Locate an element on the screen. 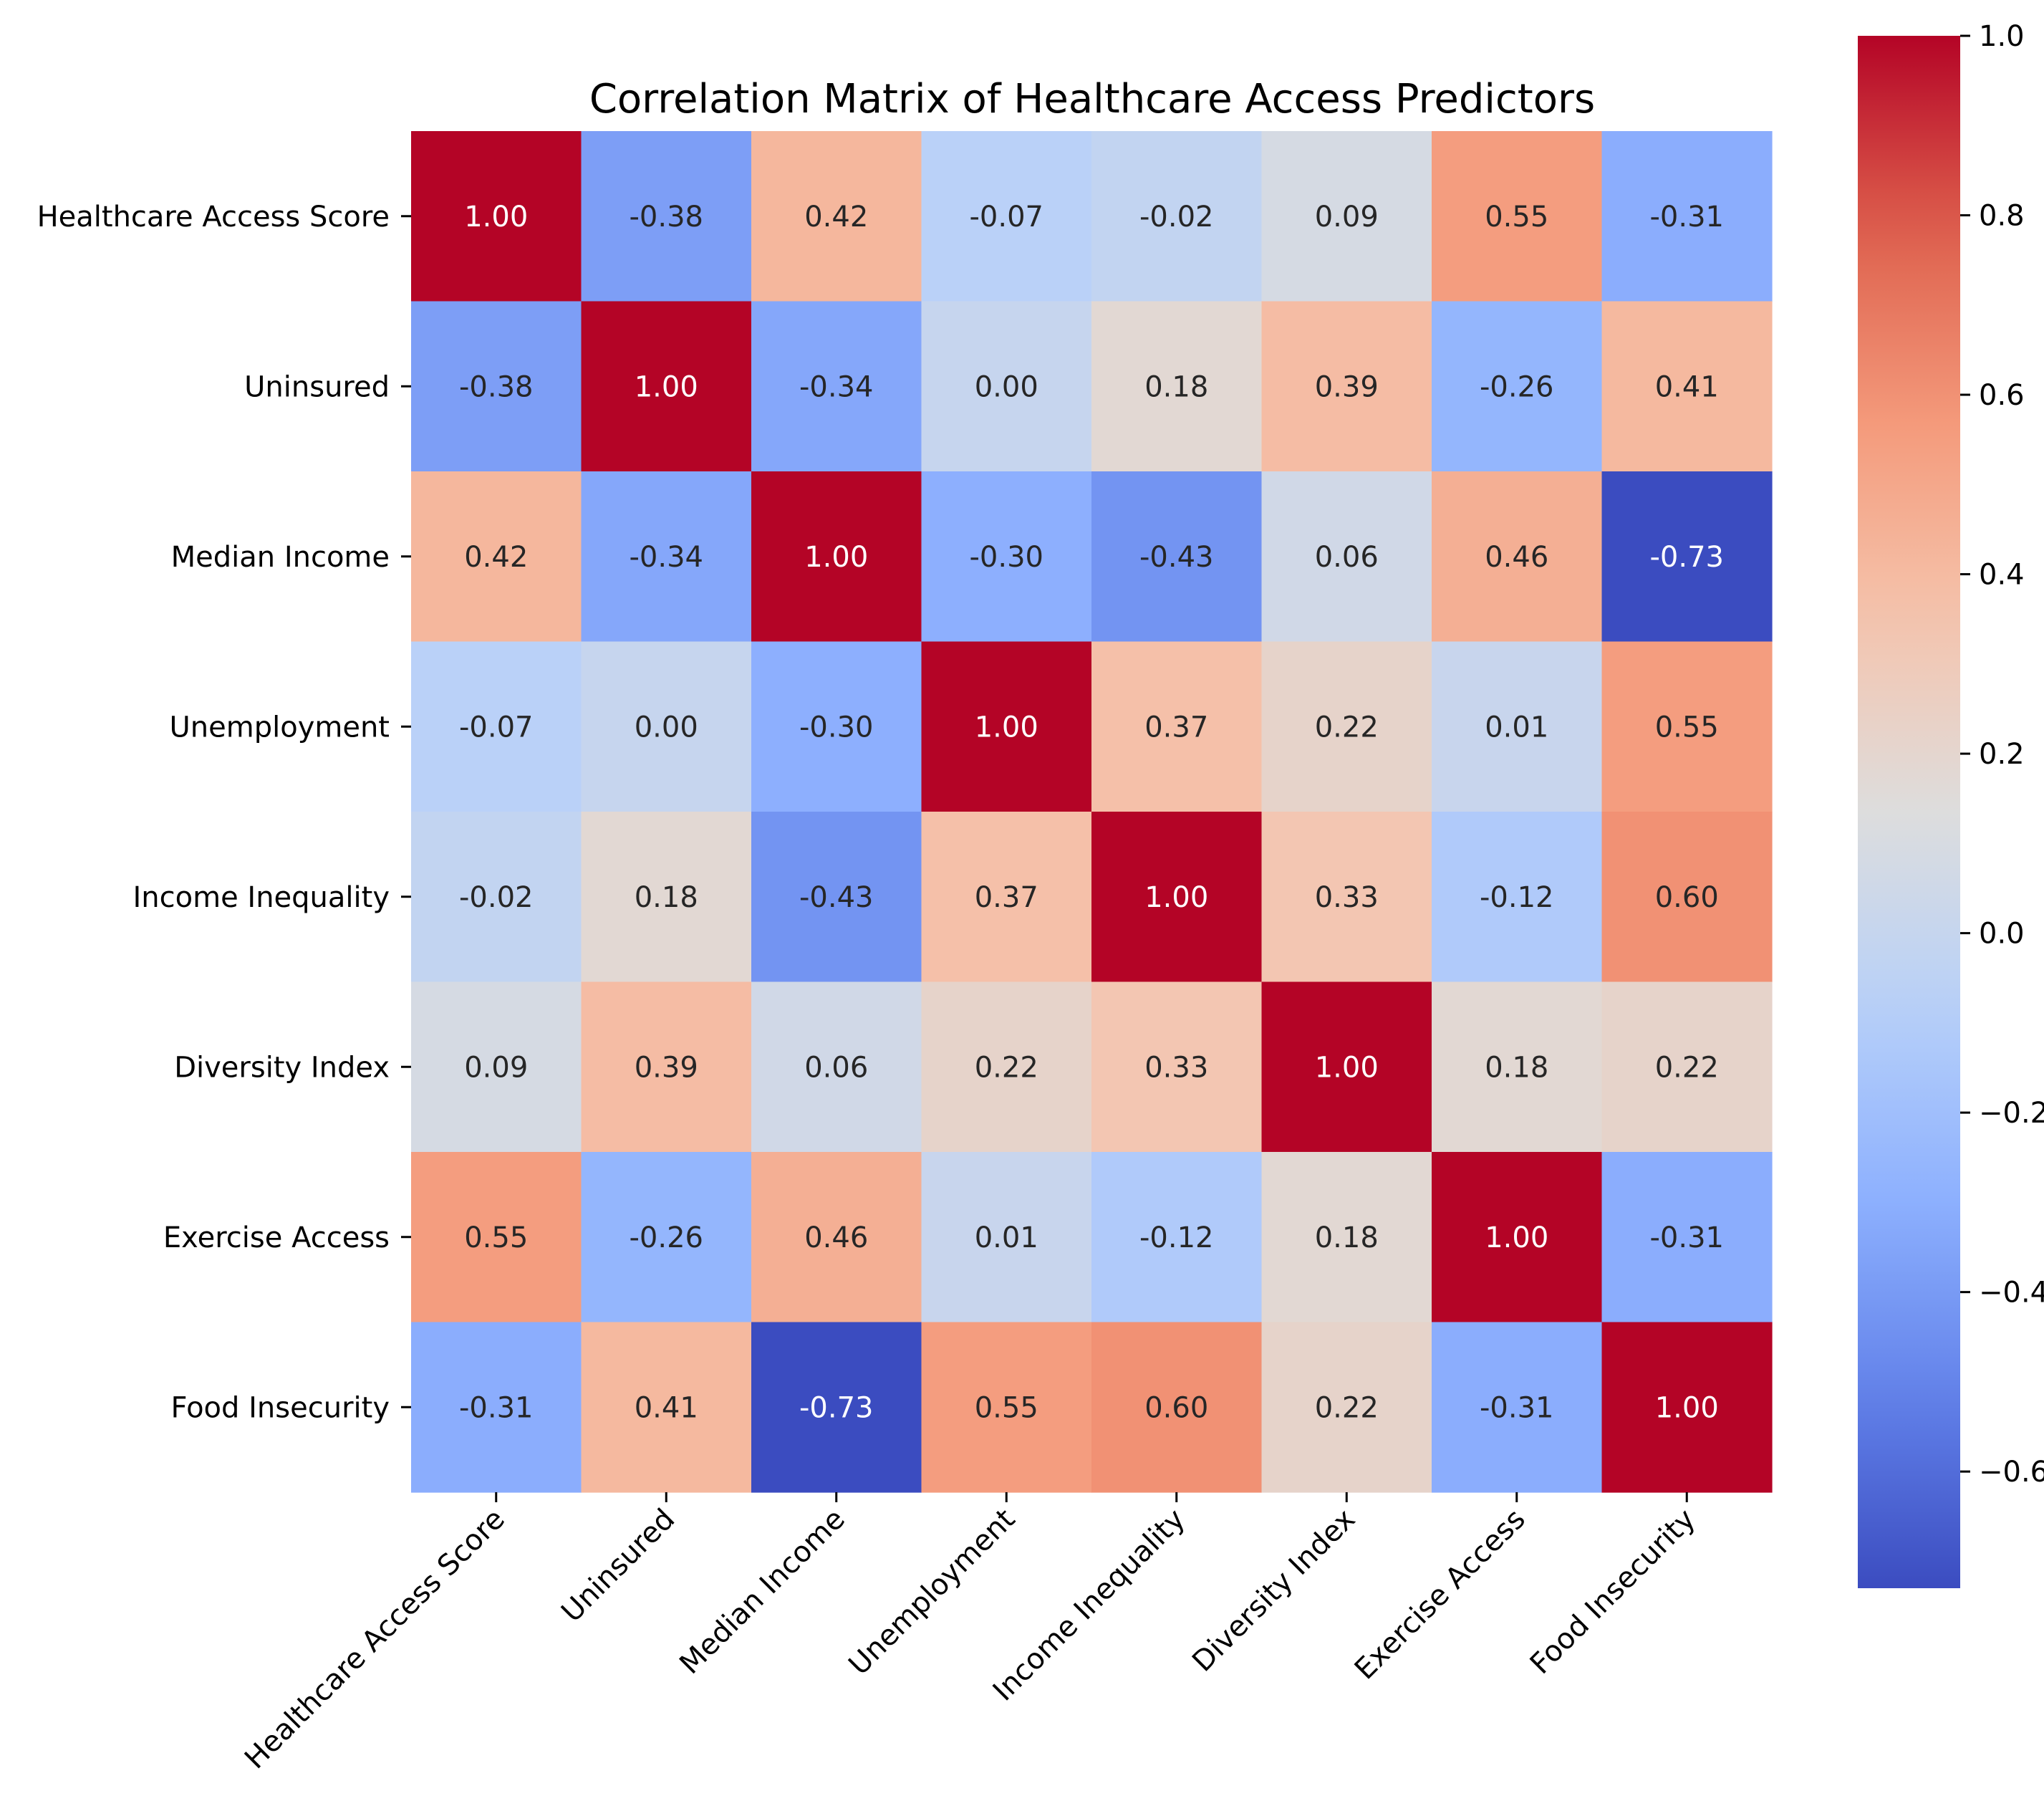 Image resolution: width=2044 pixels, height=1811 pixels. cell-value-label: -0.12 is located at coordinates (1517, 897).